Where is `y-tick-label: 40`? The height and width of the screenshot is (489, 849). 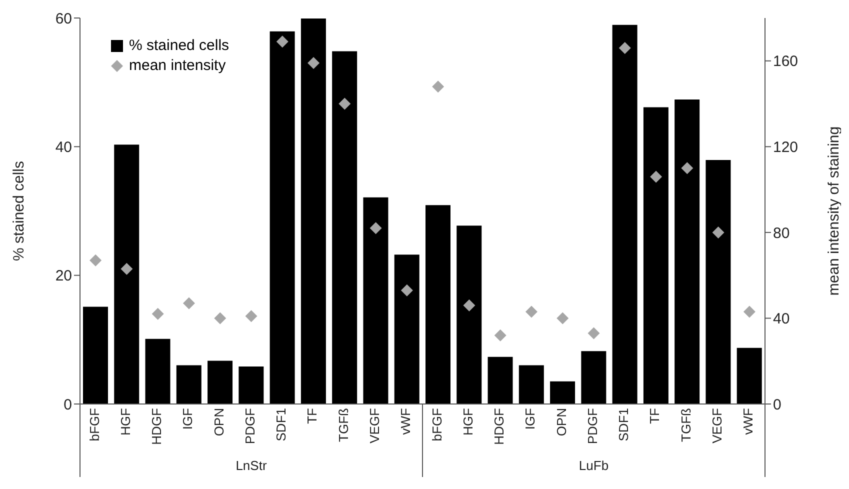
y-tick-label: 40 is located at coordinates (63, 147).